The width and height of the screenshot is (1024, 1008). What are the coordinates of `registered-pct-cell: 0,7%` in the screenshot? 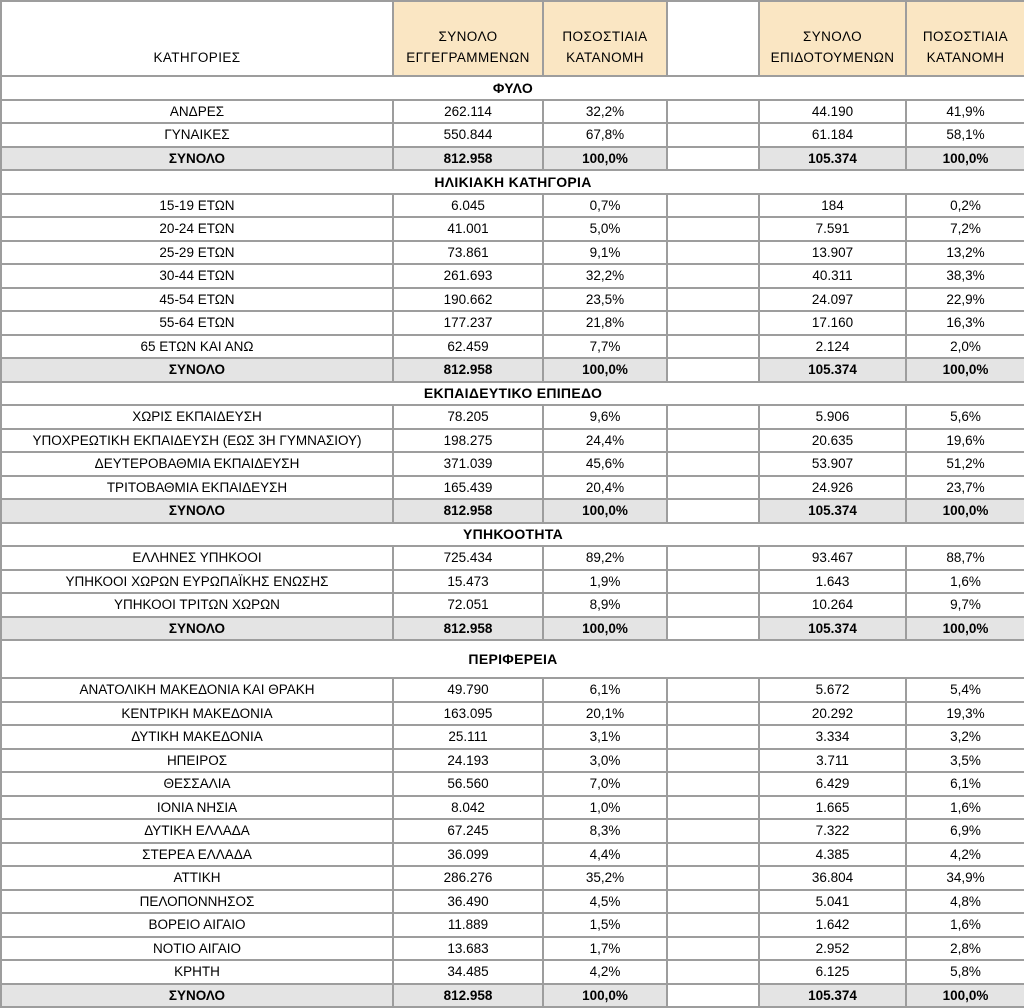 It's located at (605, 205).